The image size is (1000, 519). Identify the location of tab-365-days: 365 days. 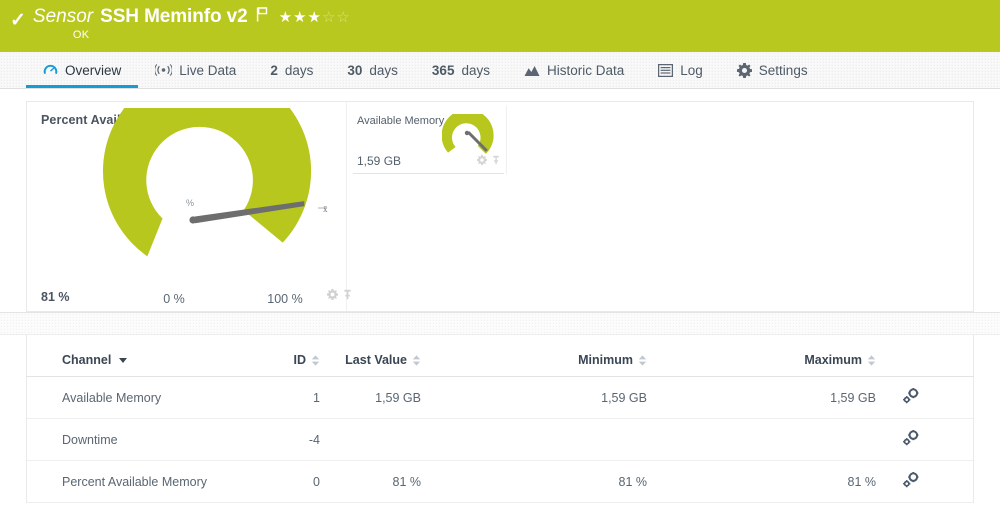
(461, 70).